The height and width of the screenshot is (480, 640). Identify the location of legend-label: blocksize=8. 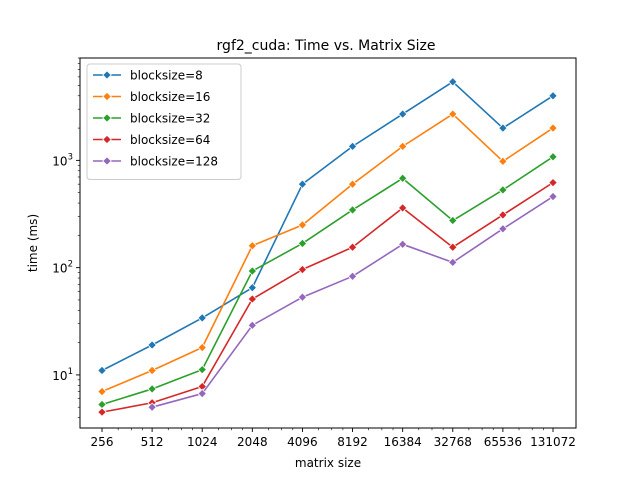
(166, 76).